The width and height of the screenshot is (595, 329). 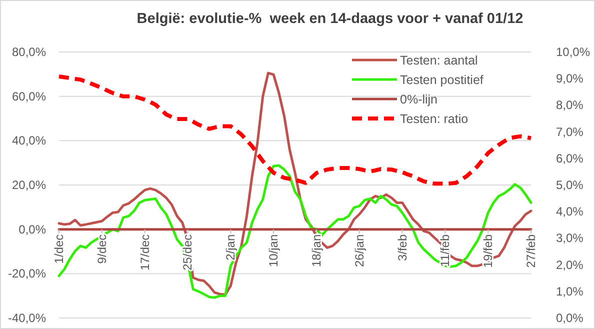 What do you see at coordinates (445, 250) in the screenshot?
I see `x-tick-label: 11/feb` at bounding box center [445, 250].